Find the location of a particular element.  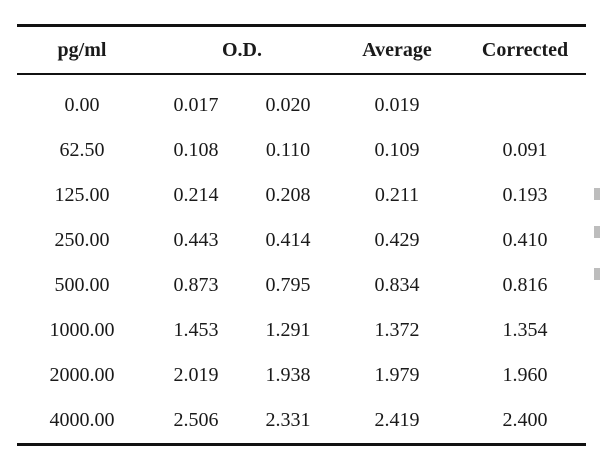

cell-od1: 2.019 is located at coordinates (196, 375).